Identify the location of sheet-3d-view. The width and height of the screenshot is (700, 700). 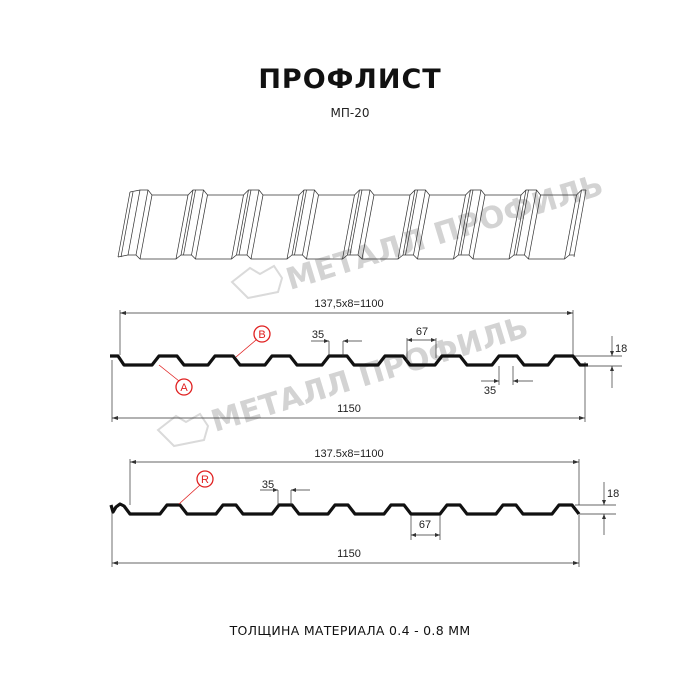
(352, 224).